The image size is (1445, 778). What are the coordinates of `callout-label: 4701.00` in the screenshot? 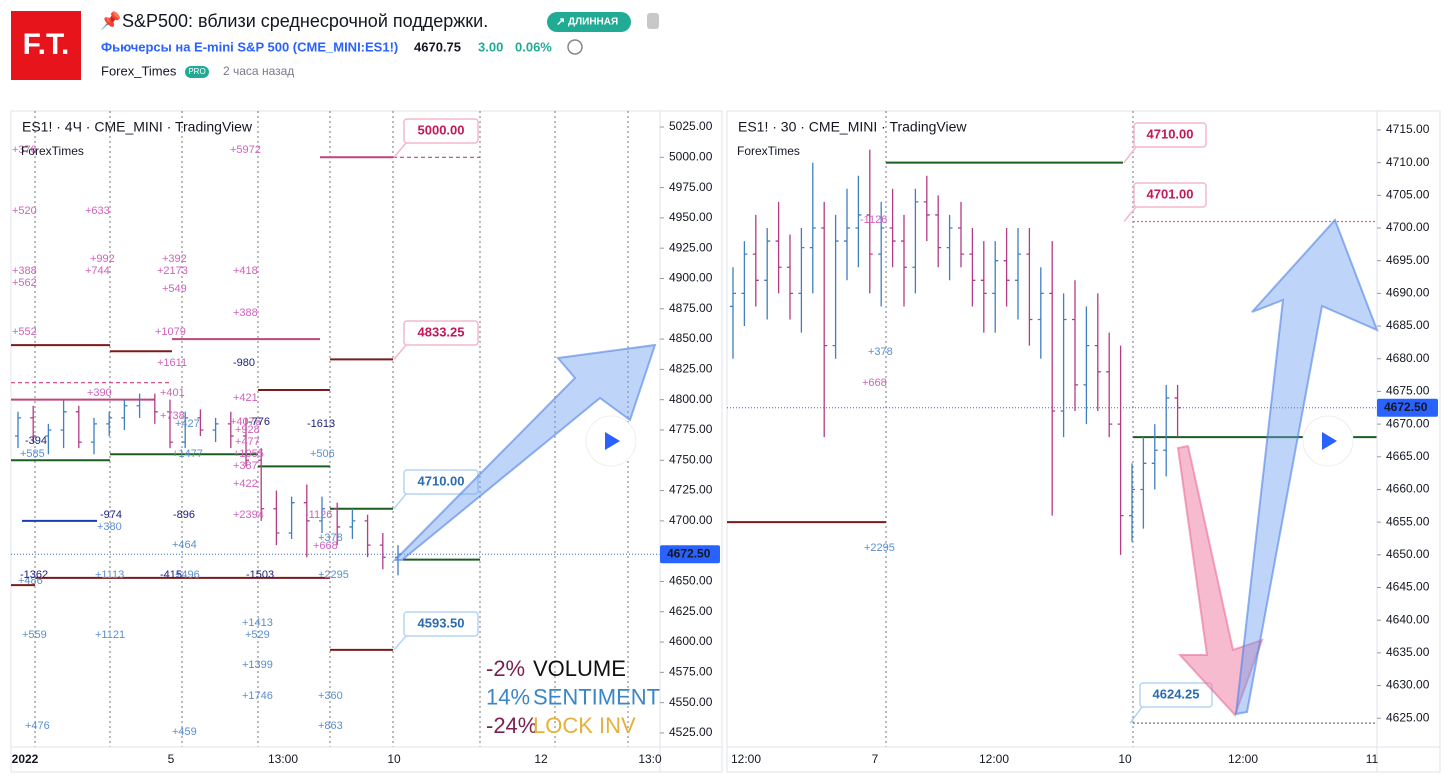 It's located at (1170, 193).